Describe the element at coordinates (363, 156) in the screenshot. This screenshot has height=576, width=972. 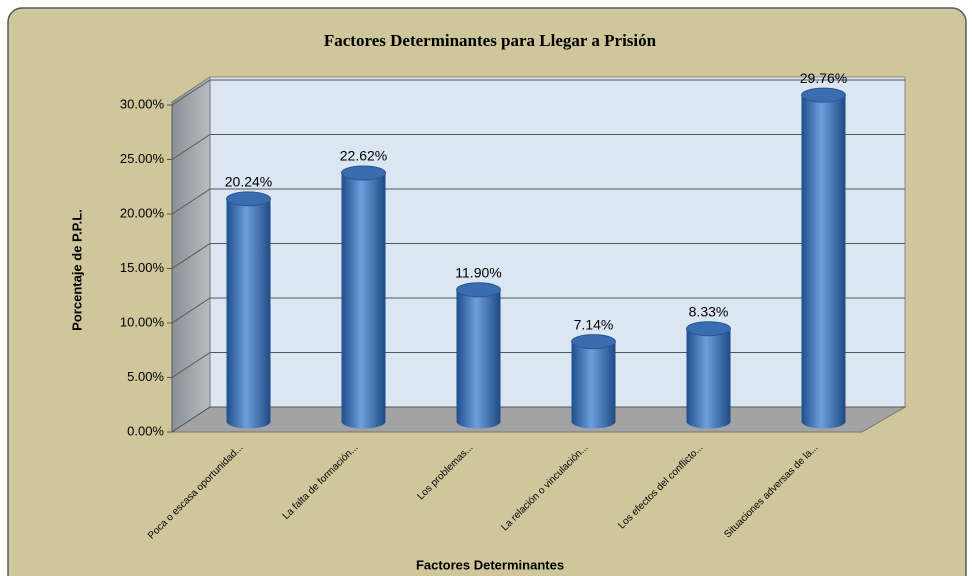
I see `data-label: 22.62%` at that location.